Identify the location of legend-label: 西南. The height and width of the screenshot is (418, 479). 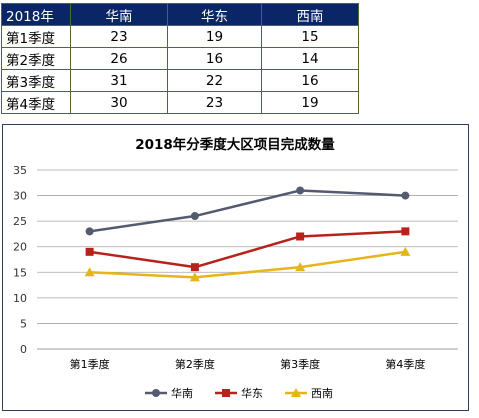
(322, 393).